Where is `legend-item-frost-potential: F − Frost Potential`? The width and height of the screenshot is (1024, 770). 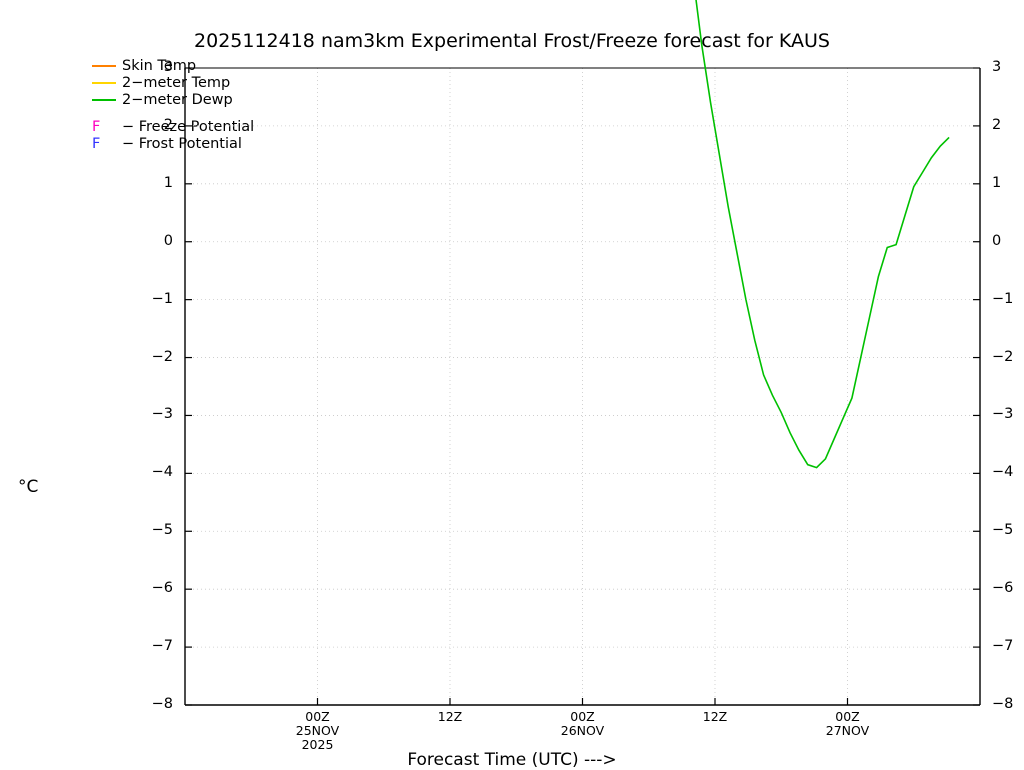
legend-item-frost-potential: F − Frost Potential is located at coordinates (173, 144).